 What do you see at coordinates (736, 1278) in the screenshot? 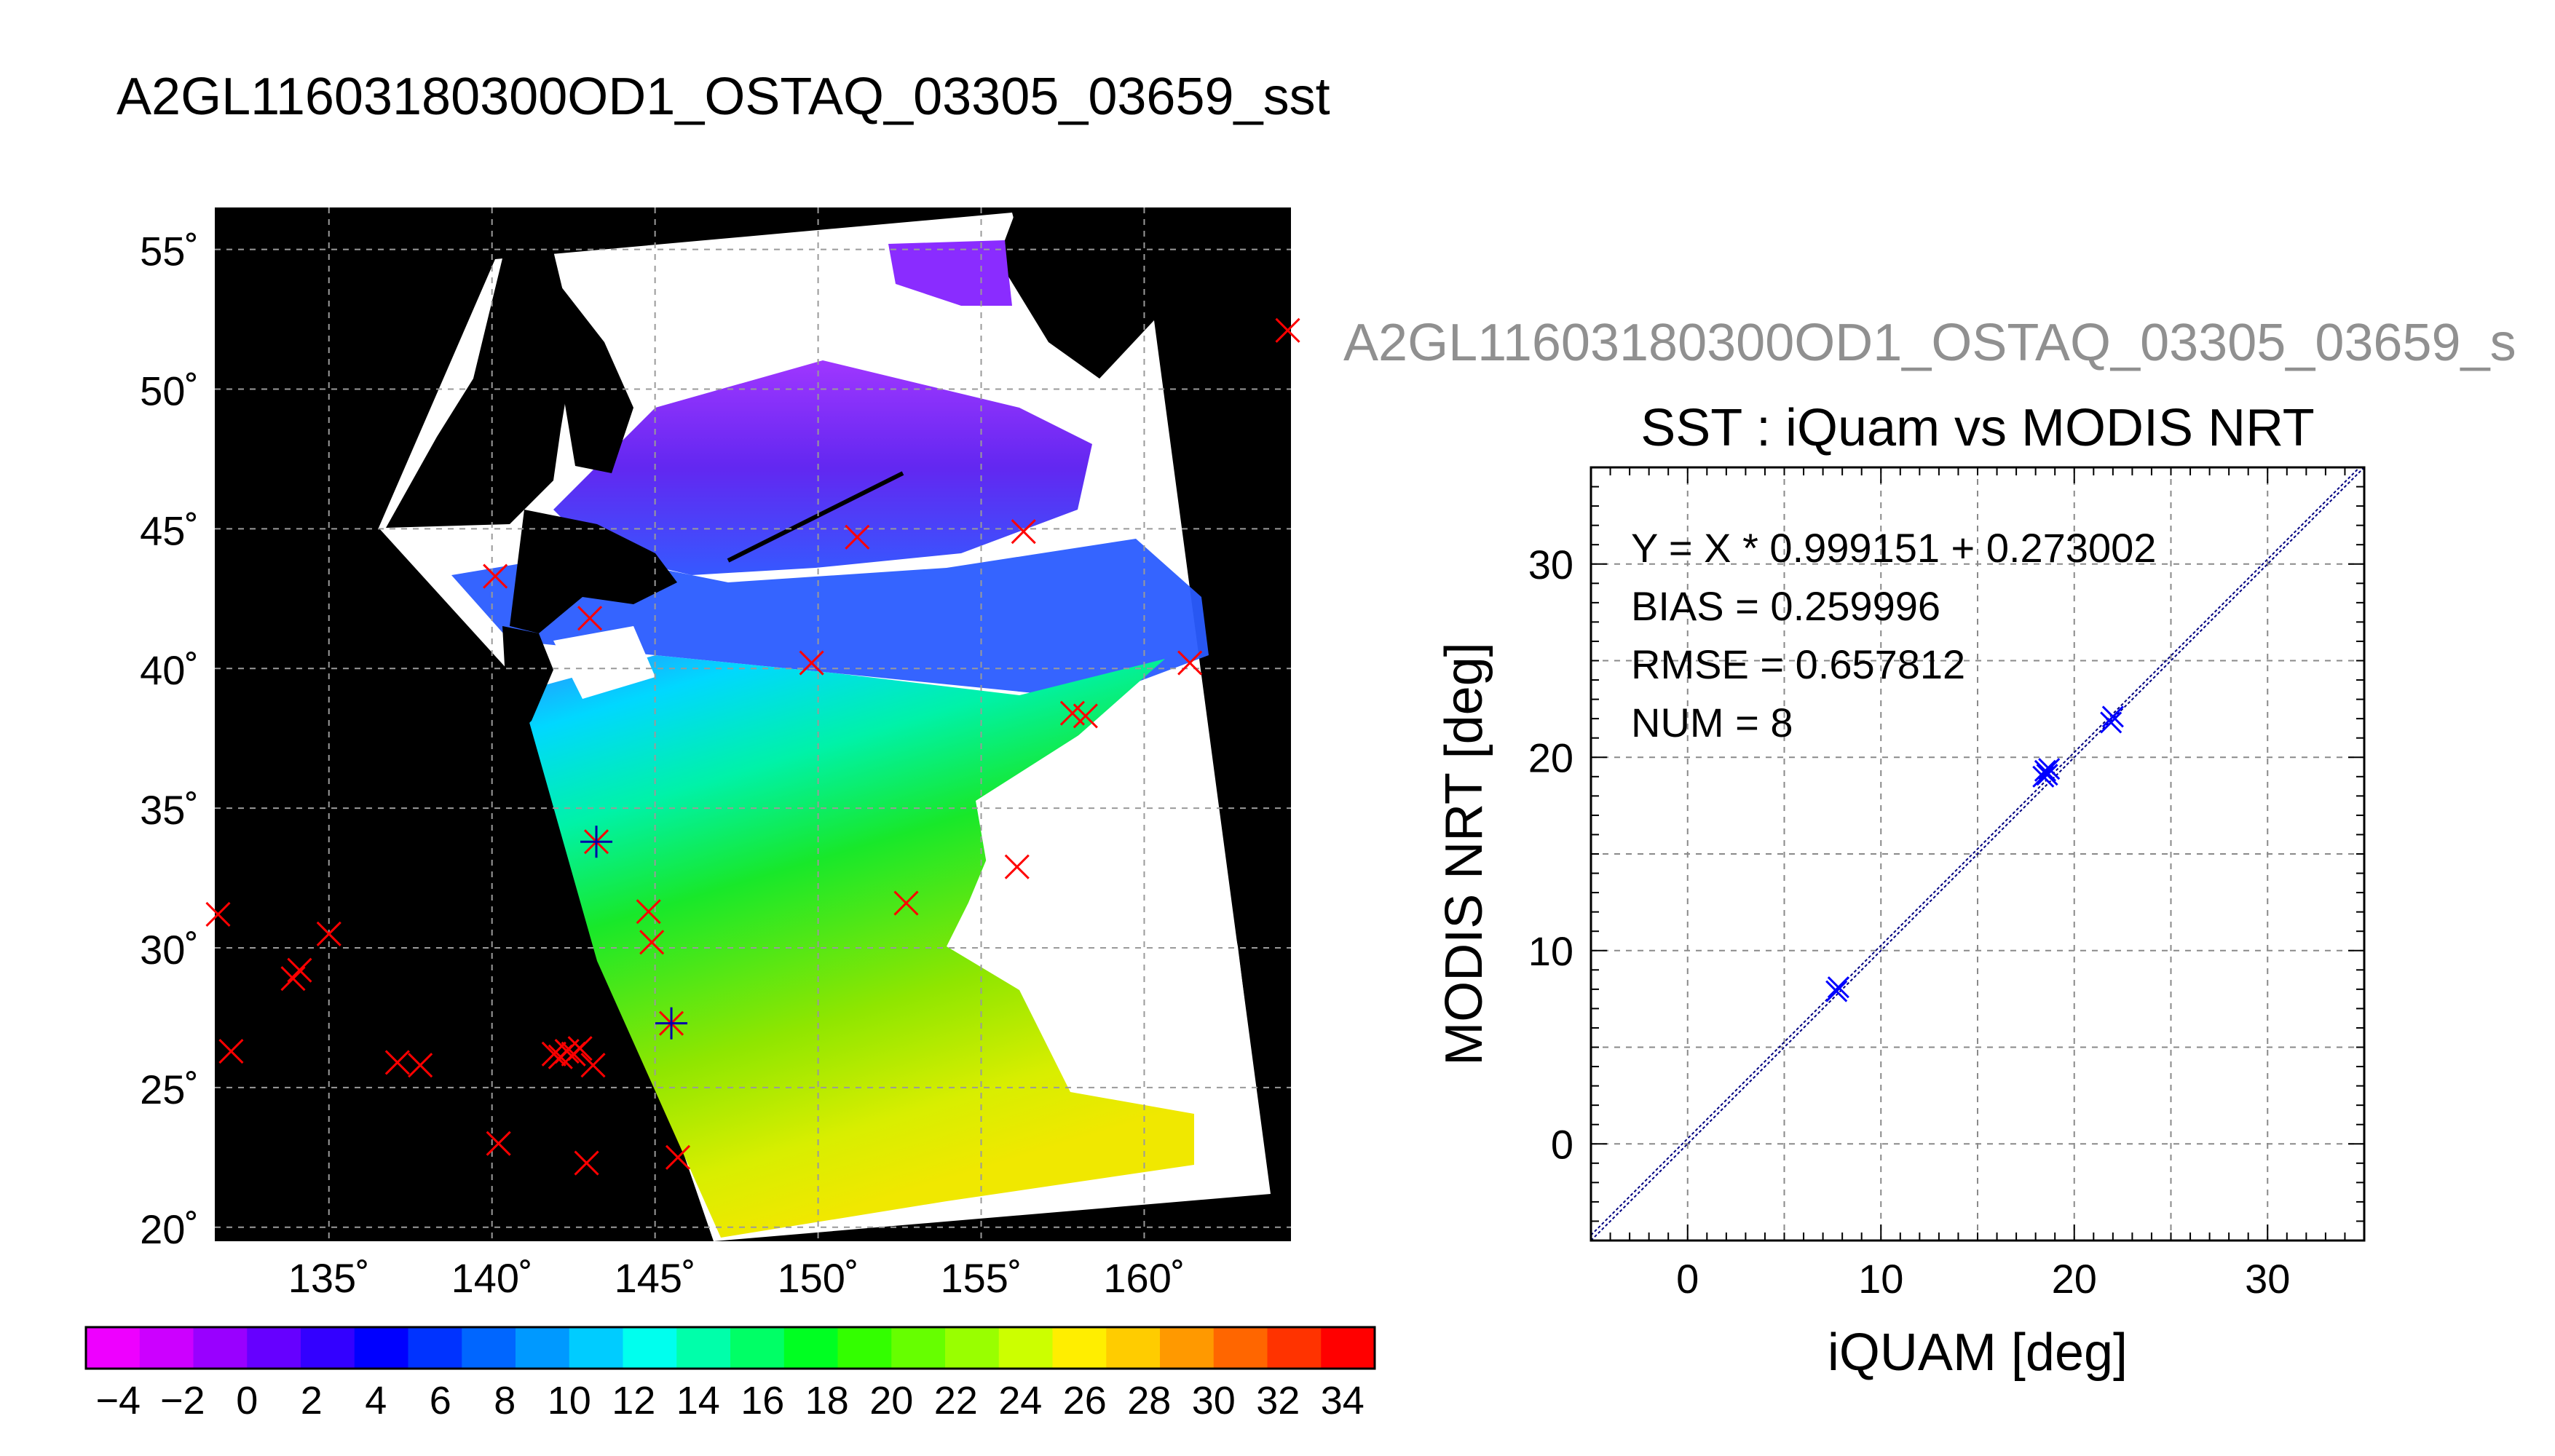
I see `lon-tick-labels: 135˚ 140˚ 145˚ 150˚ 155˚ 160˚` at bounding box center [736, 1278].